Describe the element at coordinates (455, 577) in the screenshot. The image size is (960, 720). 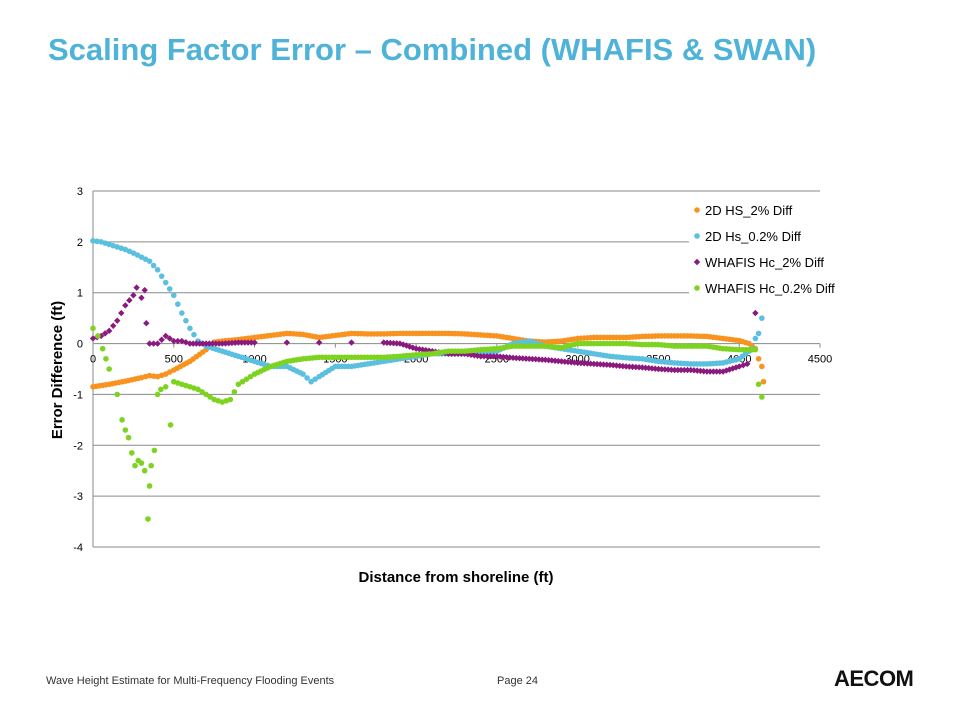
I see `x-axis-title: Distance from shoreline (ft)` at that location.